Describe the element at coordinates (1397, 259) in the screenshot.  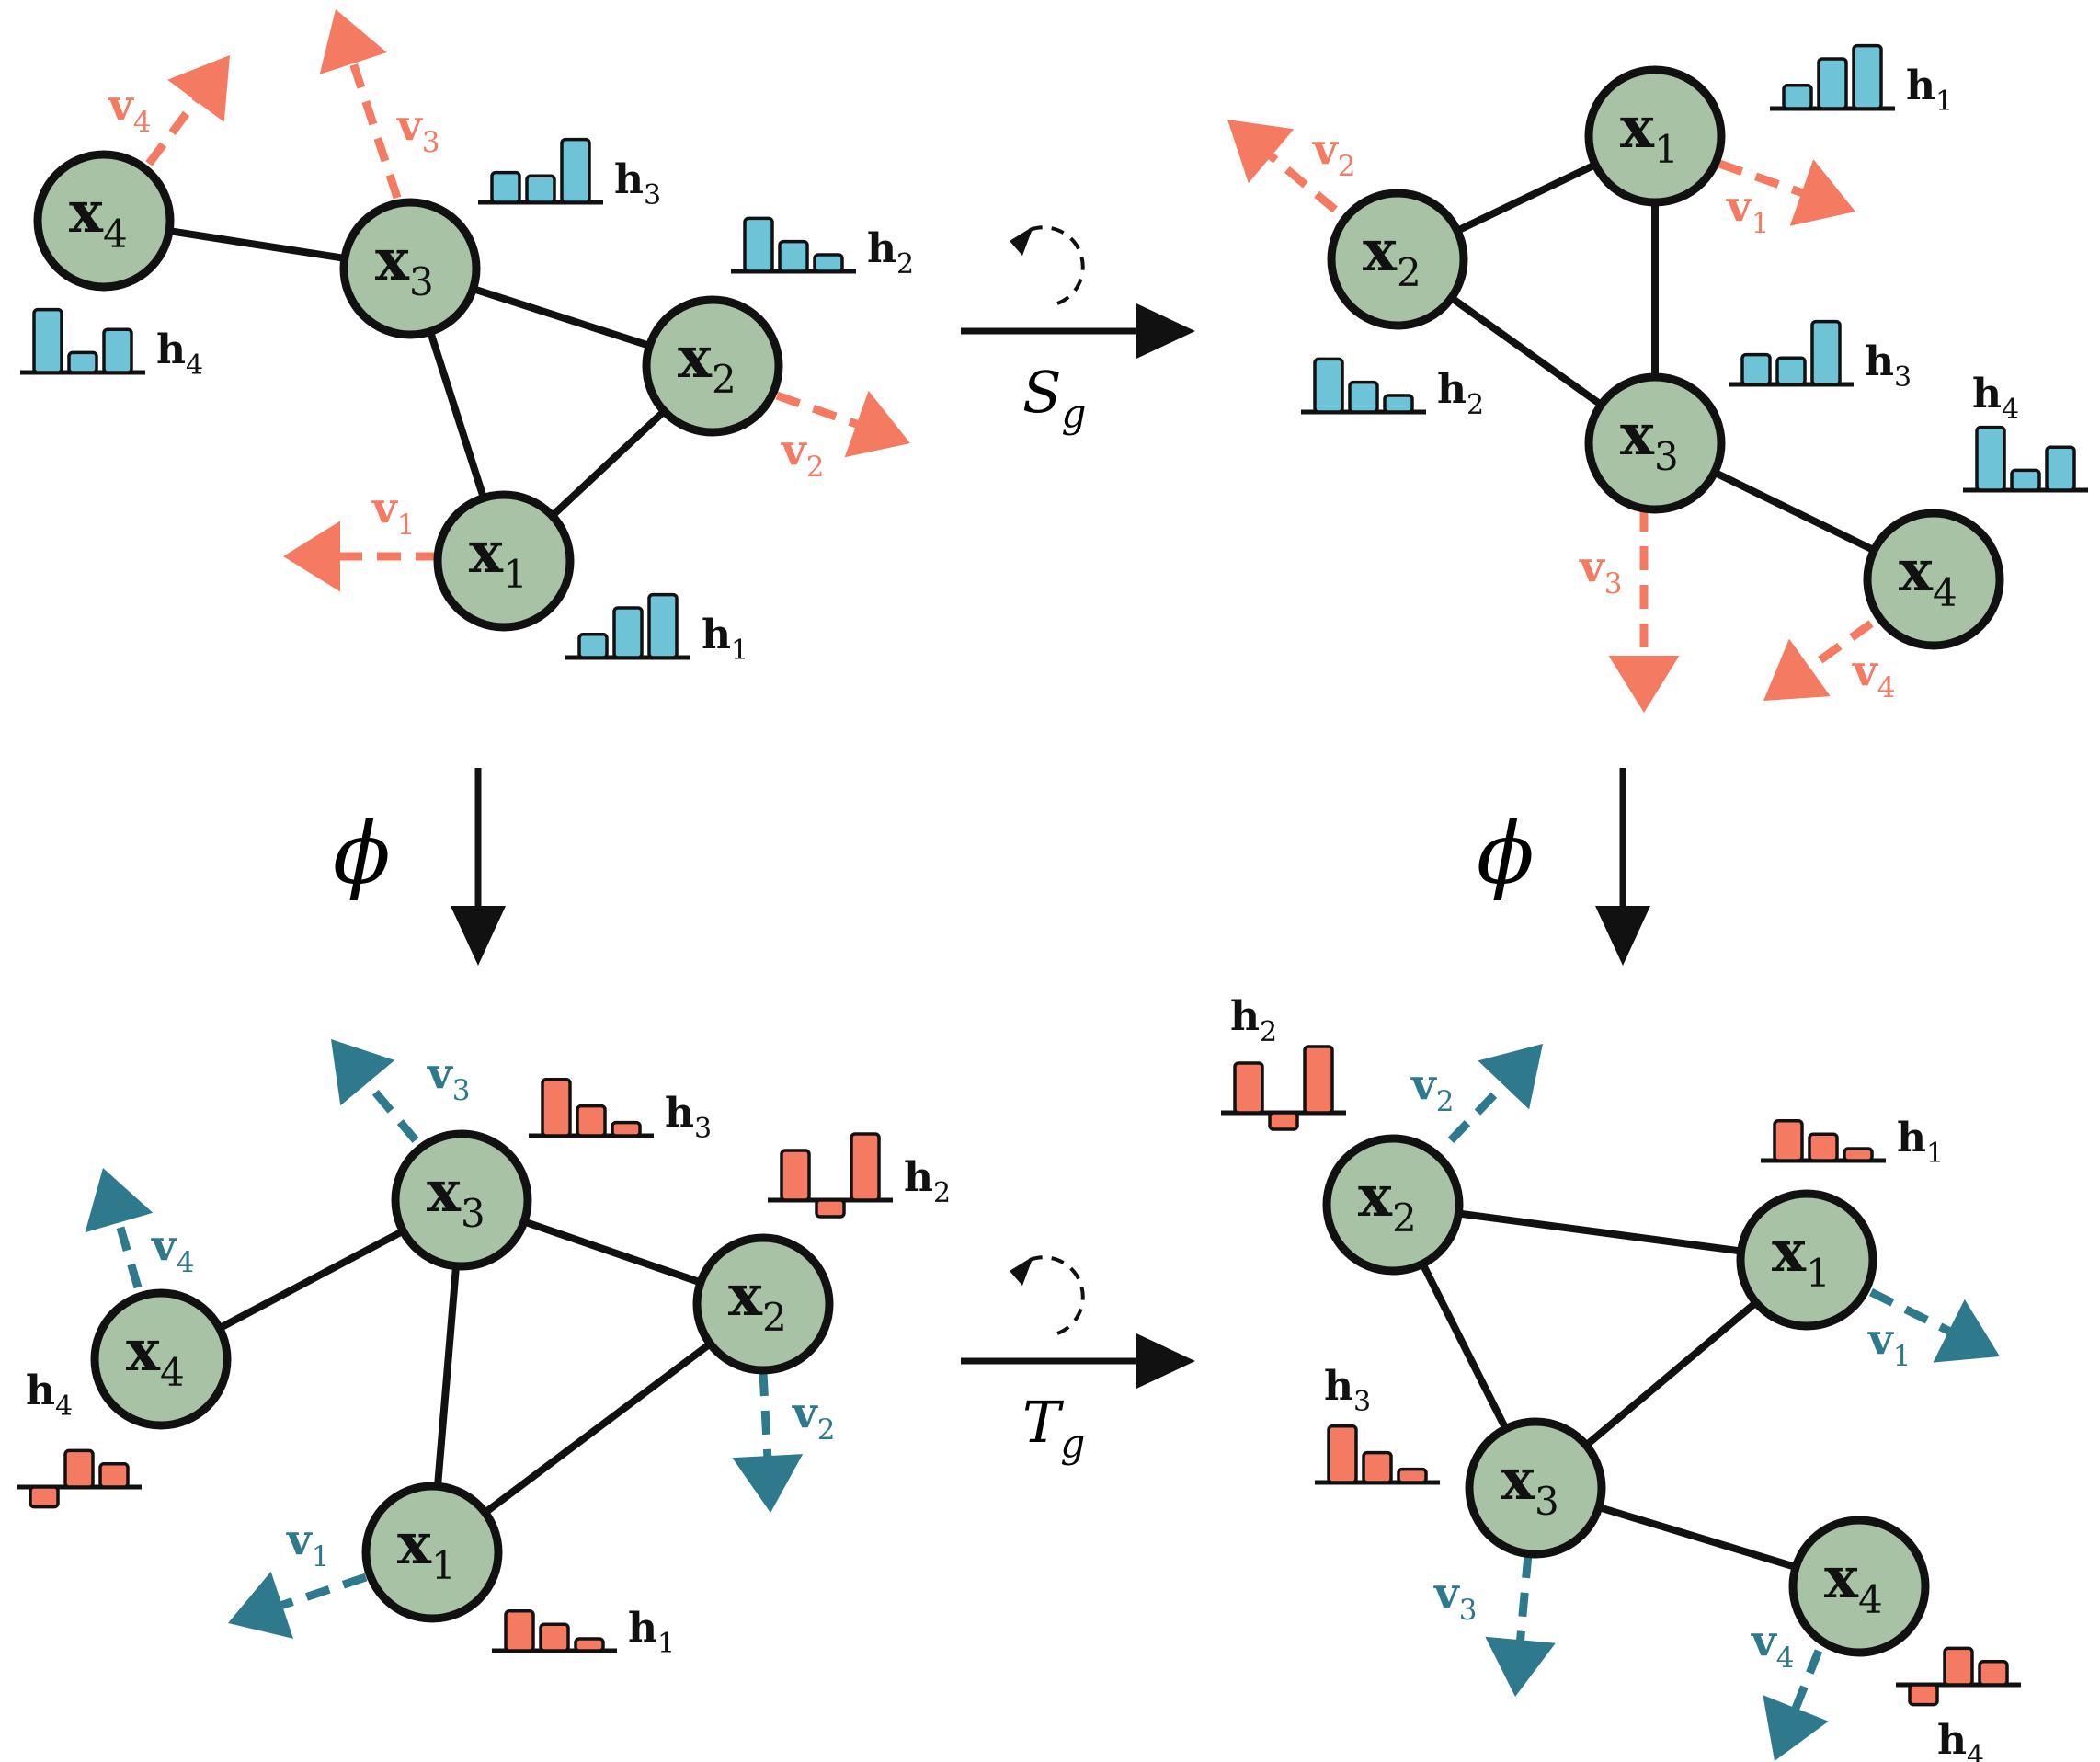
I see `node-x2: x2` at that location.